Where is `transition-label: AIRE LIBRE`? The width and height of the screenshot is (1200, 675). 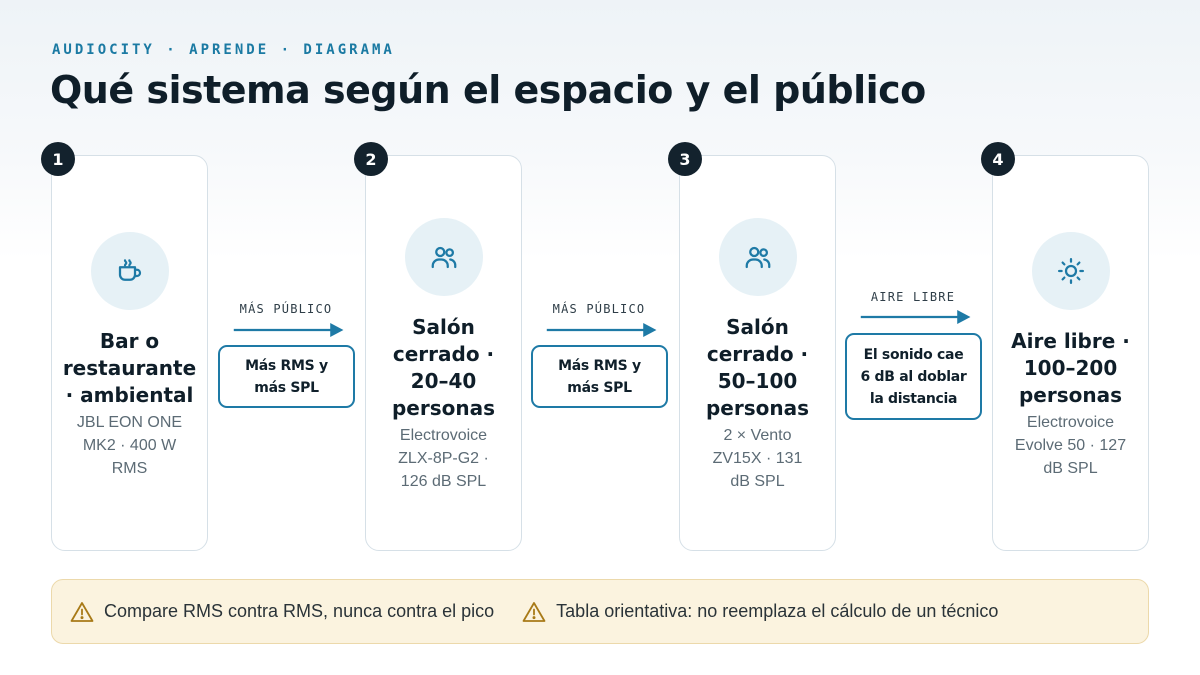 transition-label: AIRE LIBRE is located at coordinates (913, 297).